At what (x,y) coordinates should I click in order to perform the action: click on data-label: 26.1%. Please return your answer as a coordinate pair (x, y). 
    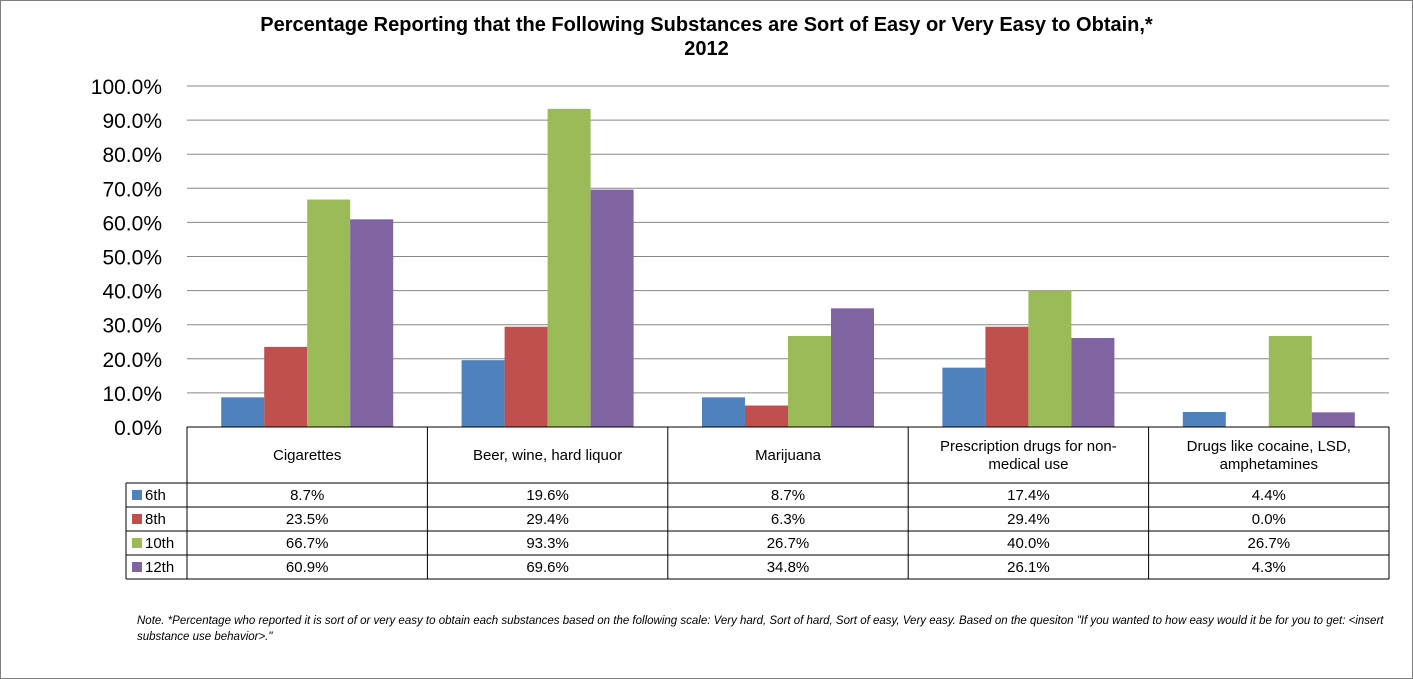
    Looking at the image, I should click on (1028, 567).